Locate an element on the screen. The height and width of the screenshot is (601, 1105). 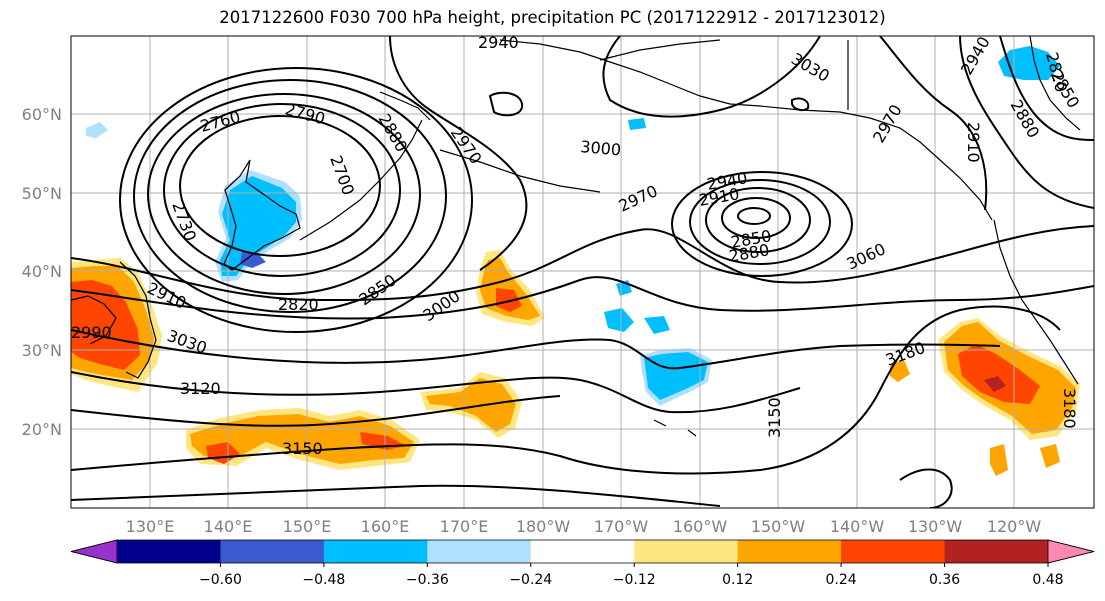
lon-label-130w: 130°W is located at coordinates (935, 526).